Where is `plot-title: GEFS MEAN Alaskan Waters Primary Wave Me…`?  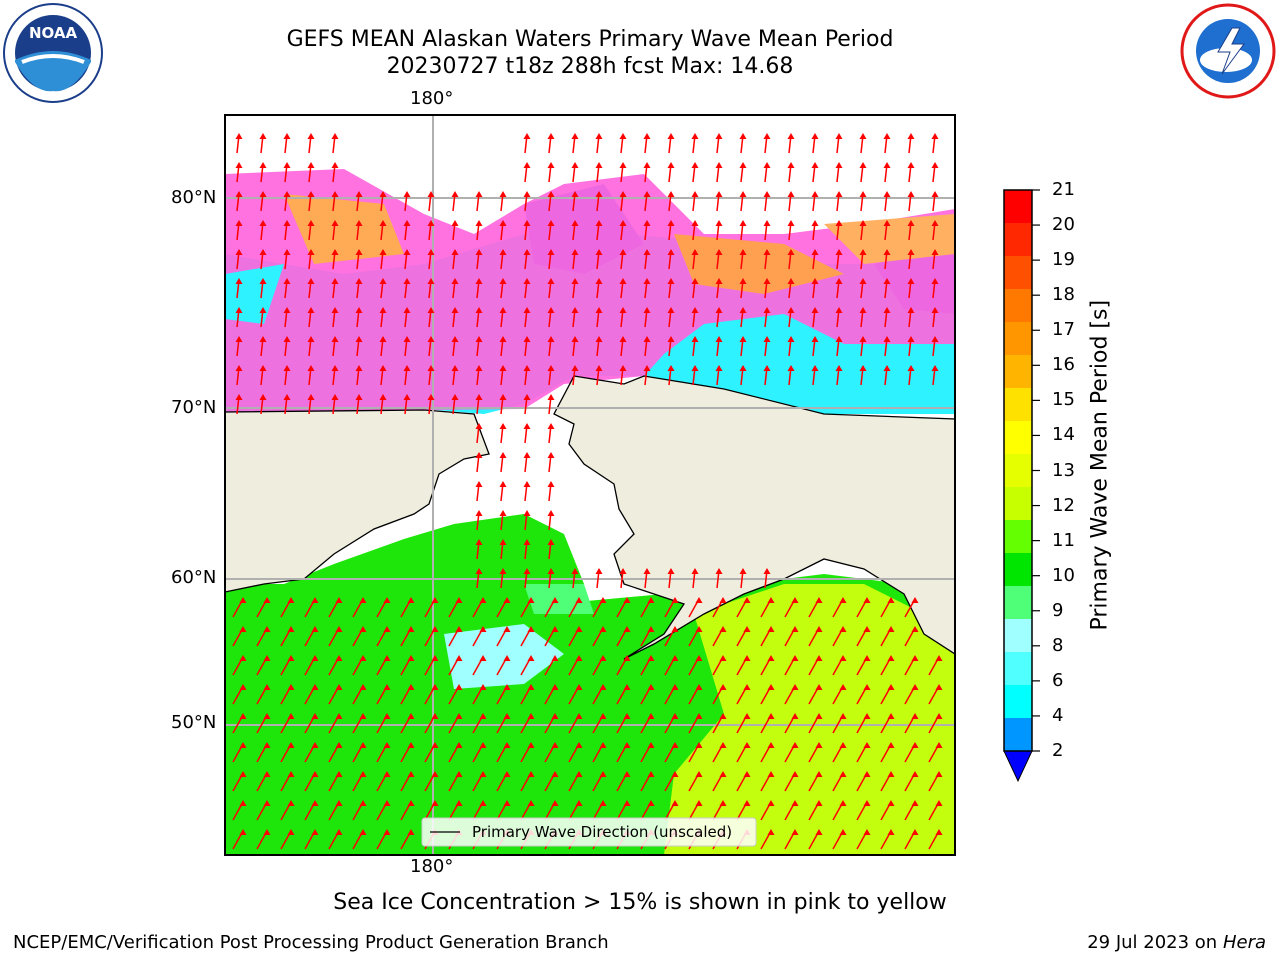 plot-title: GEFS MEAN Alaskan Waters Primary Wave Me… is located at coordinates (590, 39).